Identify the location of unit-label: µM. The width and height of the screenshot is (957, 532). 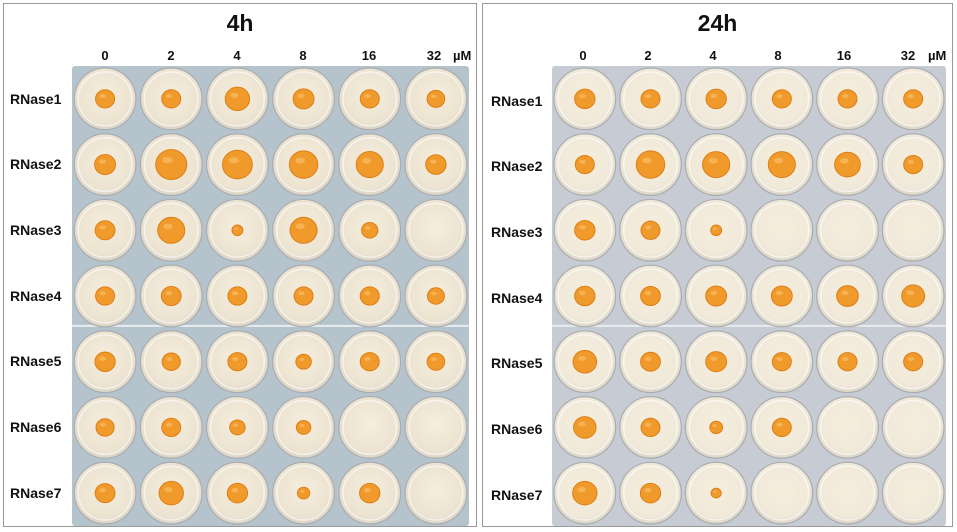
(937, 55).